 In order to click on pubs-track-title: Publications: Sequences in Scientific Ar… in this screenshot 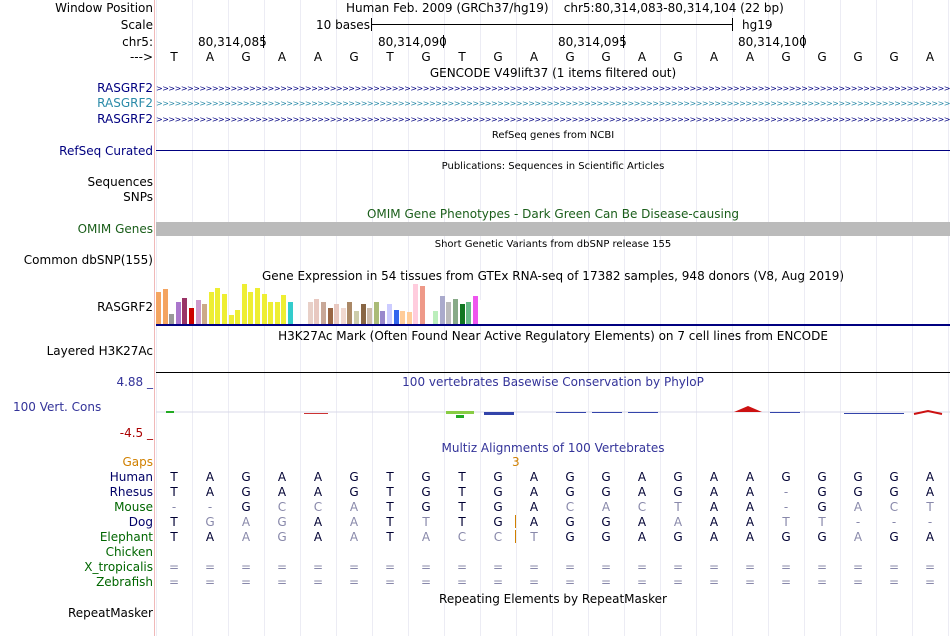, I will do `click(553, 166)`.